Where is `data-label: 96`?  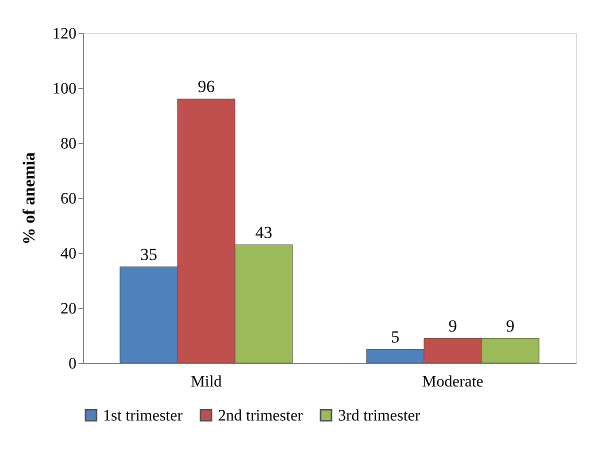
data-label: 96 is located at coordinates (206, 86).